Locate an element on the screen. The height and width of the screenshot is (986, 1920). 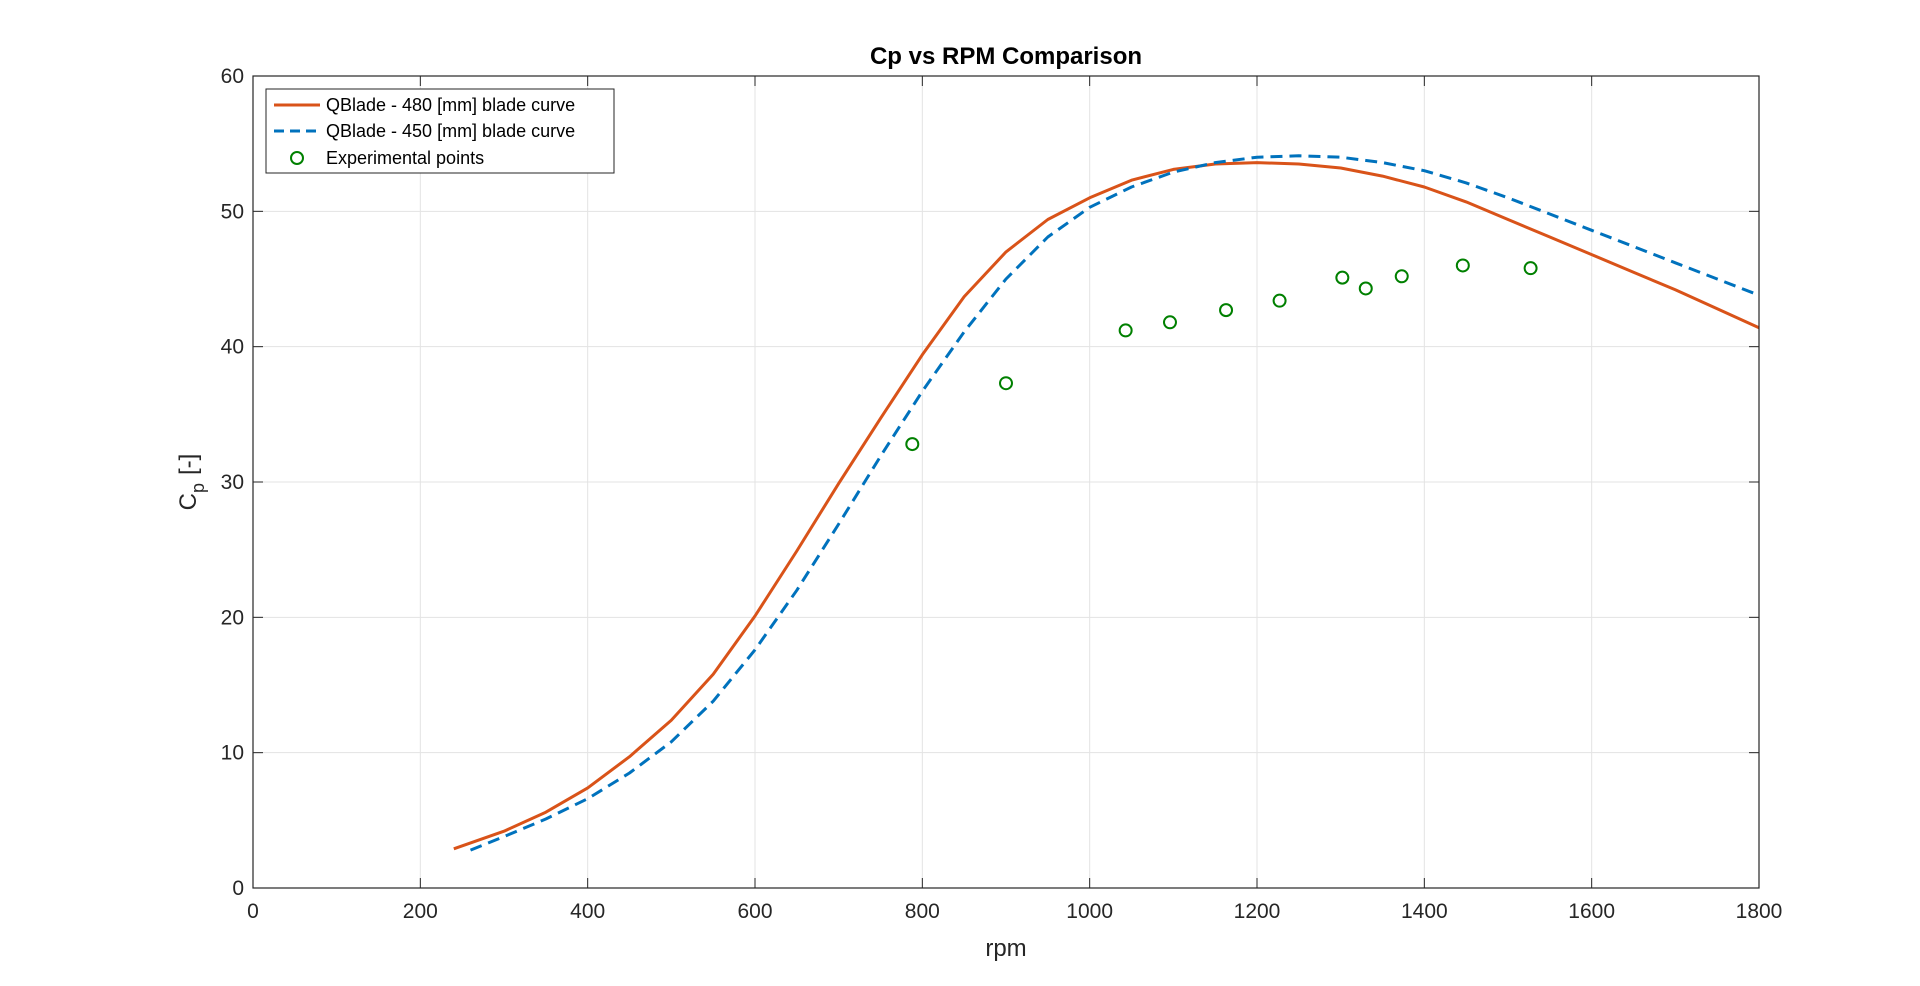
y-tick-label: 40 is located at coordinates (232, 347).